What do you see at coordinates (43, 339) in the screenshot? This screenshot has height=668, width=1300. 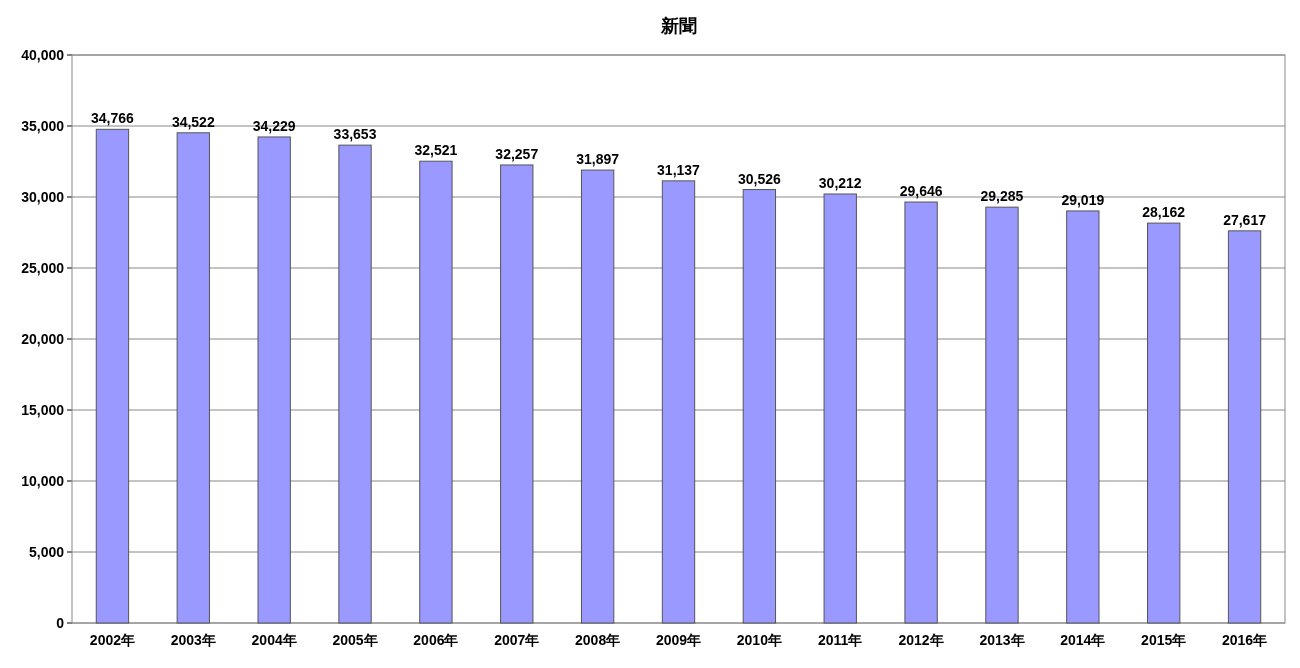 I see `y-tick-label: 20,000` at bounding box center [43, 339].